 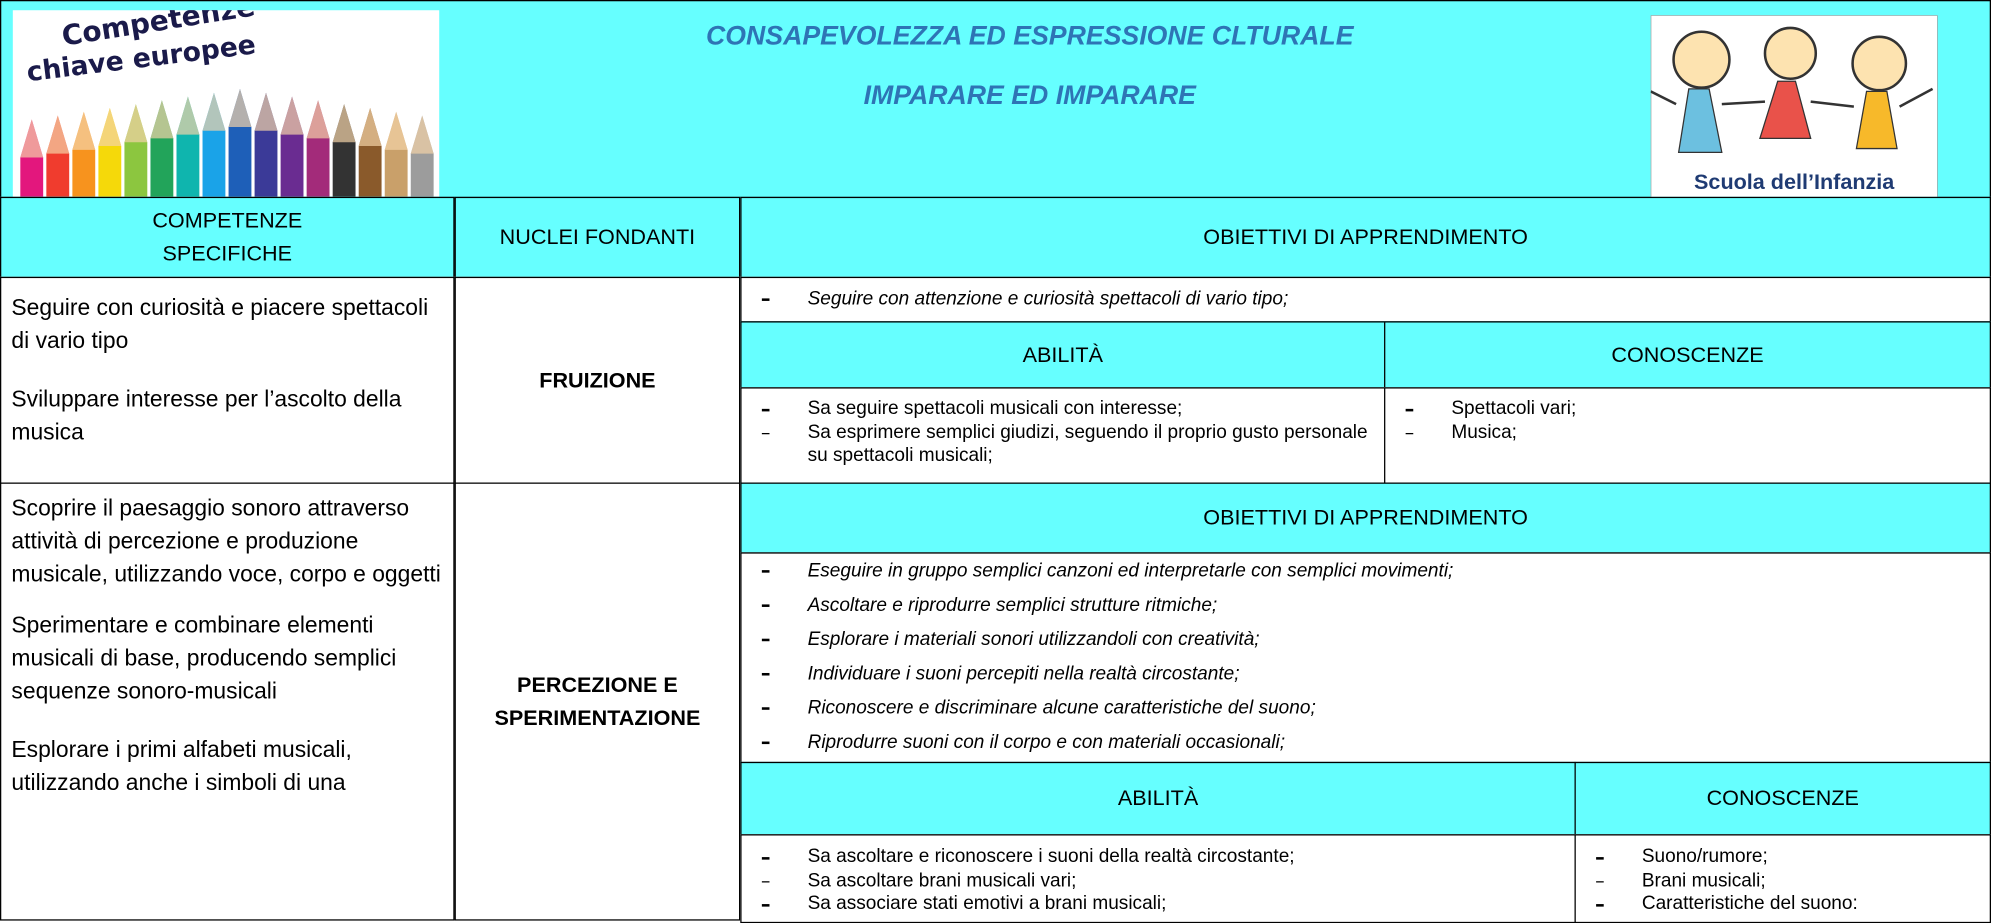 What do you see at coordinates (226, 103) in the screenshot?
I see `logo-left: Competenze chiave europee` at bounding box center [226, 103].